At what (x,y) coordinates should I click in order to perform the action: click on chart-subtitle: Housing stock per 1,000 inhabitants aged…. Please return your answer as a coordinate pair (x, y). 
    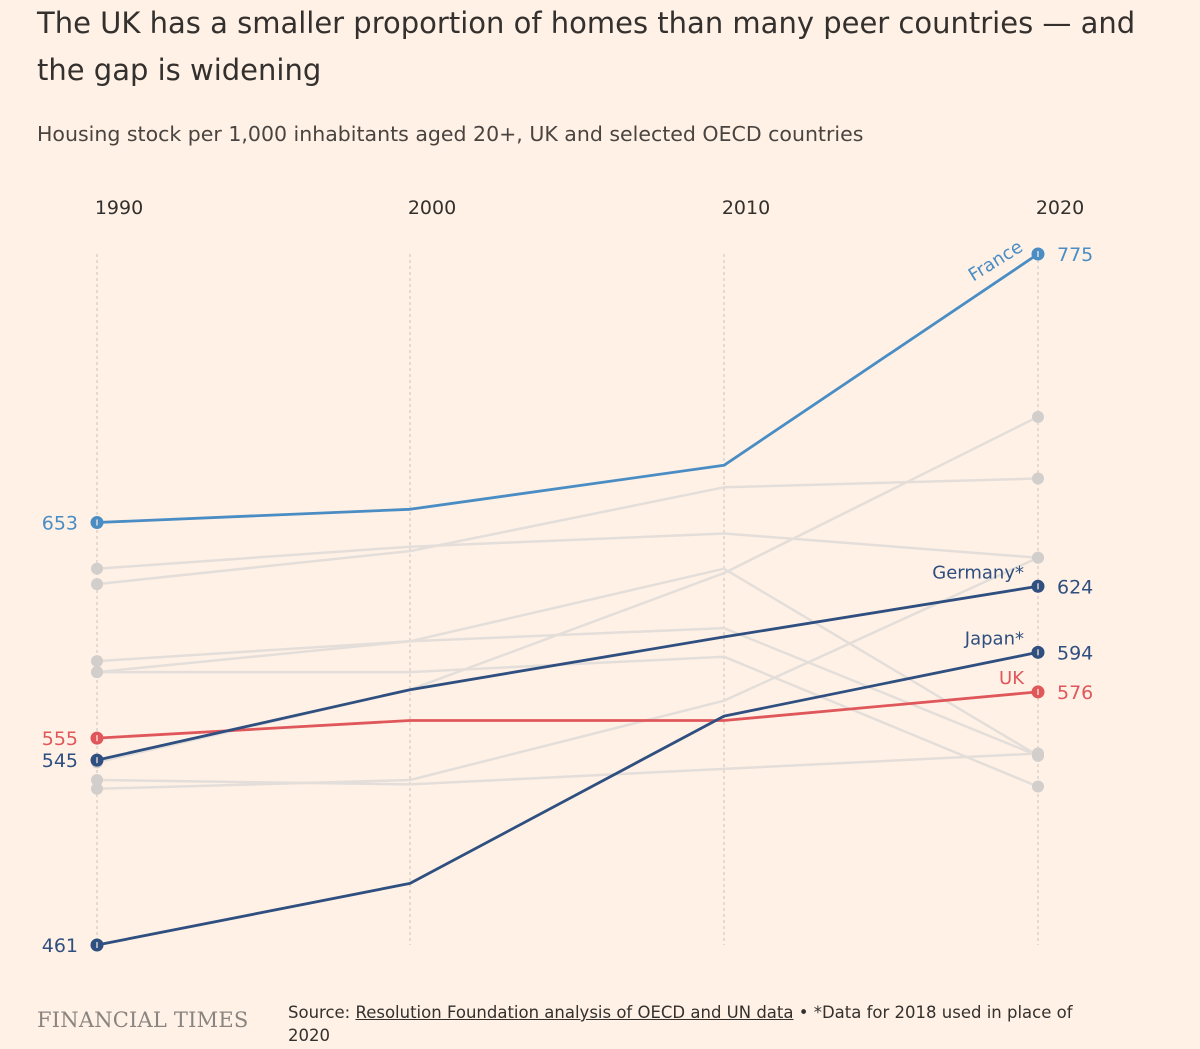
    Looking at the image, I should click on (450, 134).